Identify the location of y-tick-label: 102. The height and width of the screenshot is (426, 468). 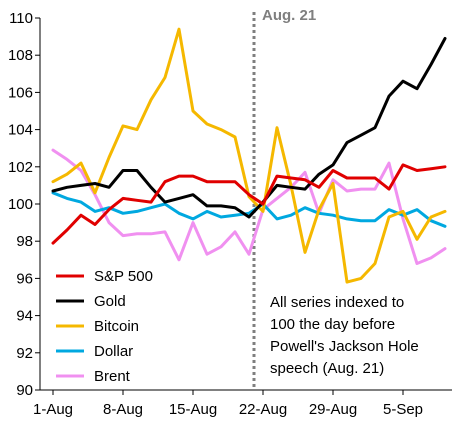
(20, 167).